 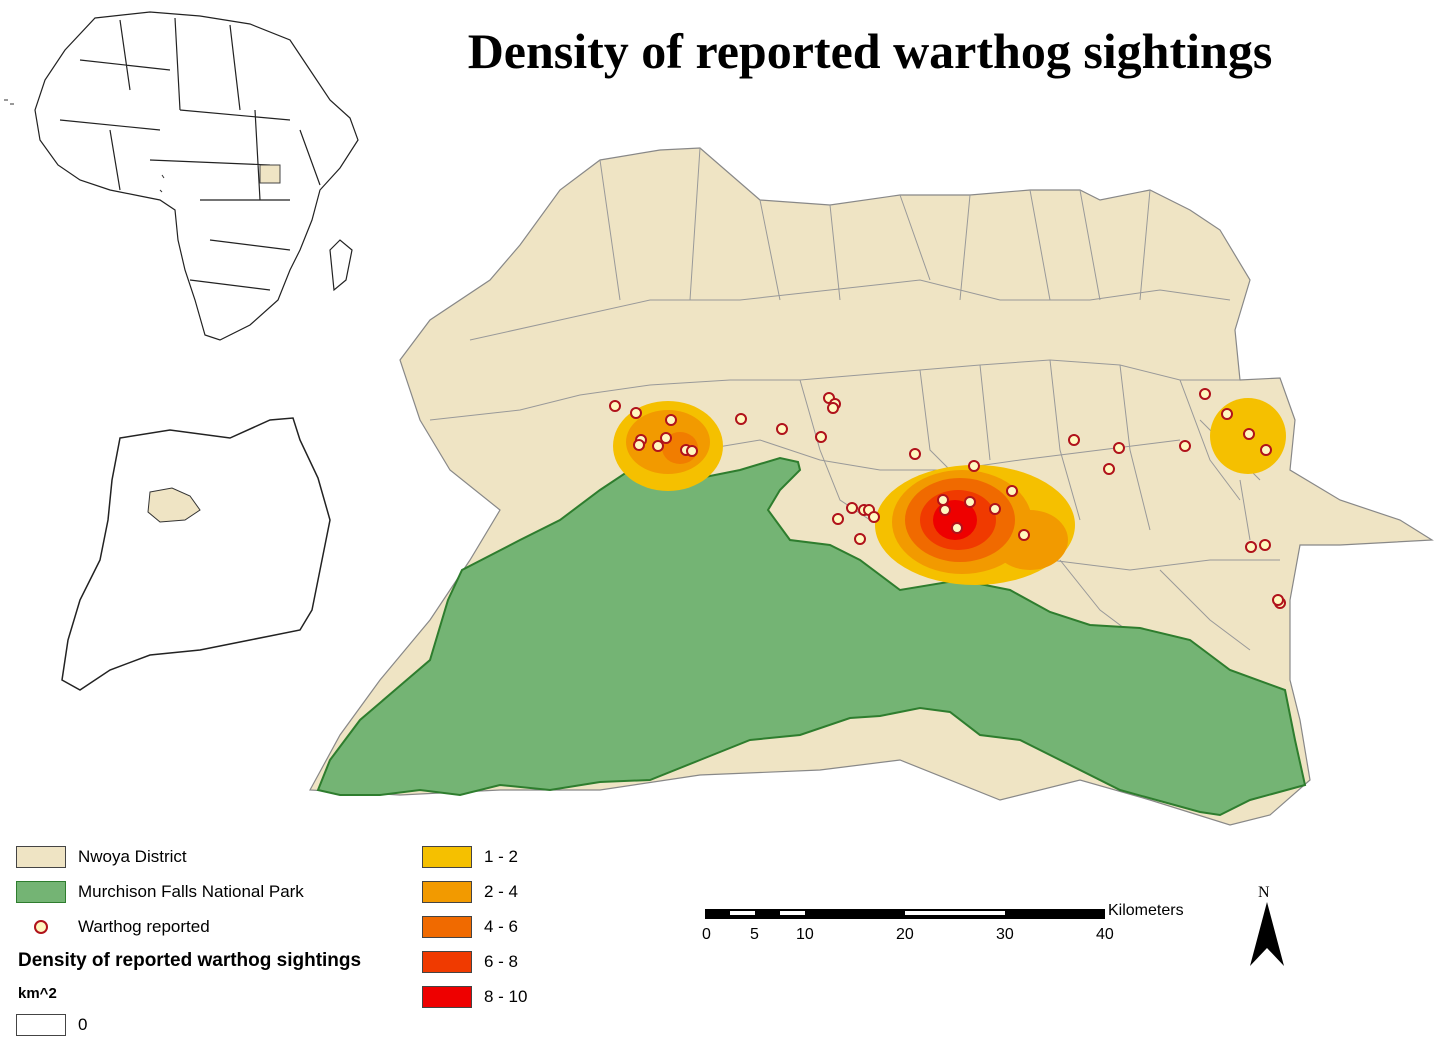 I want to click on district-swatch, so click(x=41, y=857).